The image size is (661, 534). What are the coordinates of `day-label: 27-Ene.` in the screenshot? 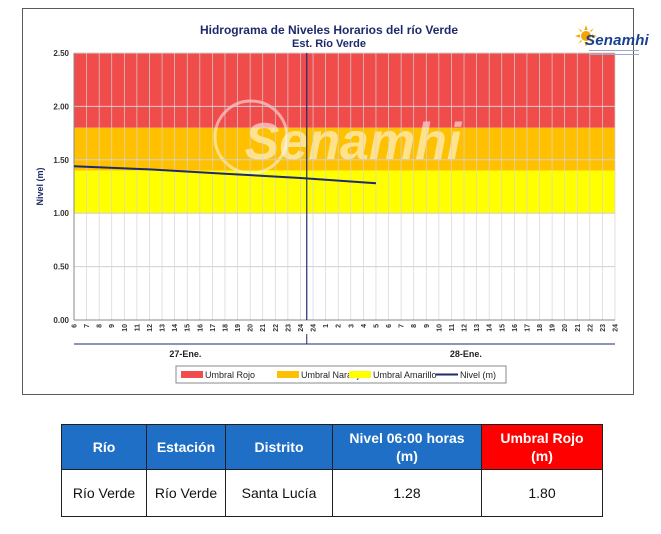 It's located at (185, 354).